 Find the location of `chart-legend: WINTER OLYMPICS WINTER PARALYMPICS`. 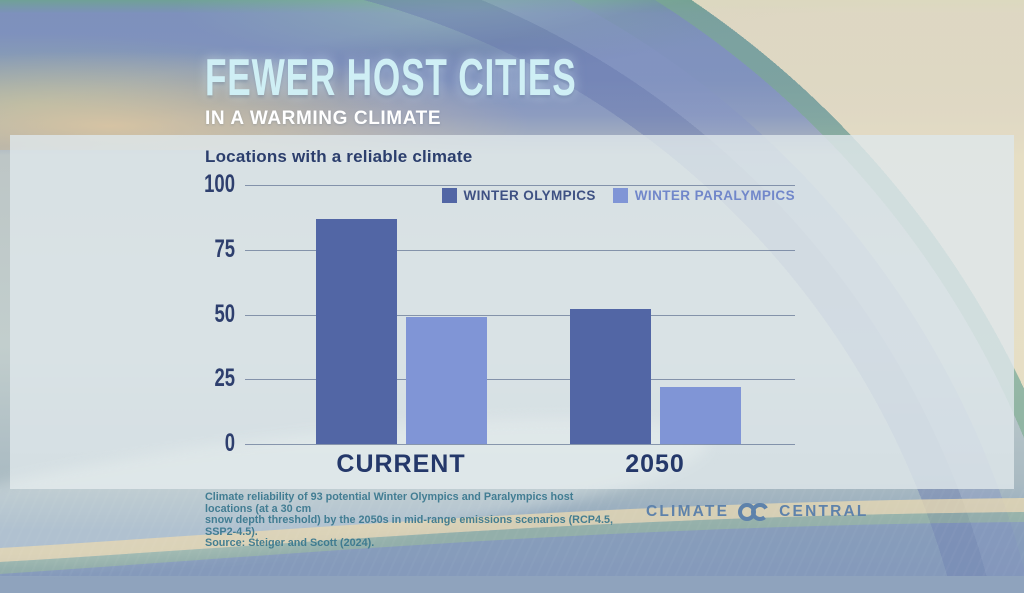

chart-legend: WINTER OLYMPICS WINTER PARALYMPICS is located at coordinates (618, 195).